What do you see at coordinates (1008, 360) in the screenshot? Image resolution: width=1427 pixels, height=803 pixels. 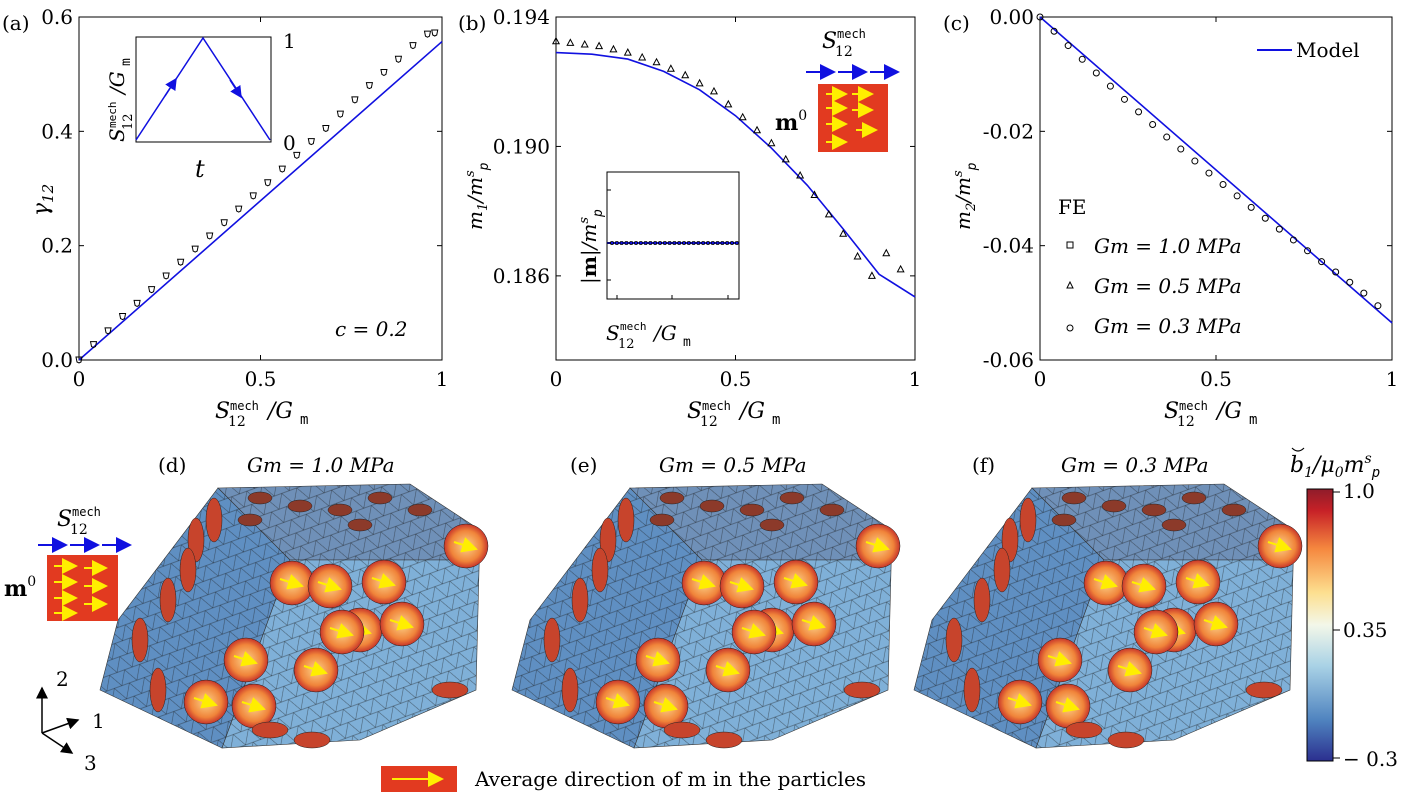 I see `y-tick-label: -0.06` at bounding box center [1008, 360].